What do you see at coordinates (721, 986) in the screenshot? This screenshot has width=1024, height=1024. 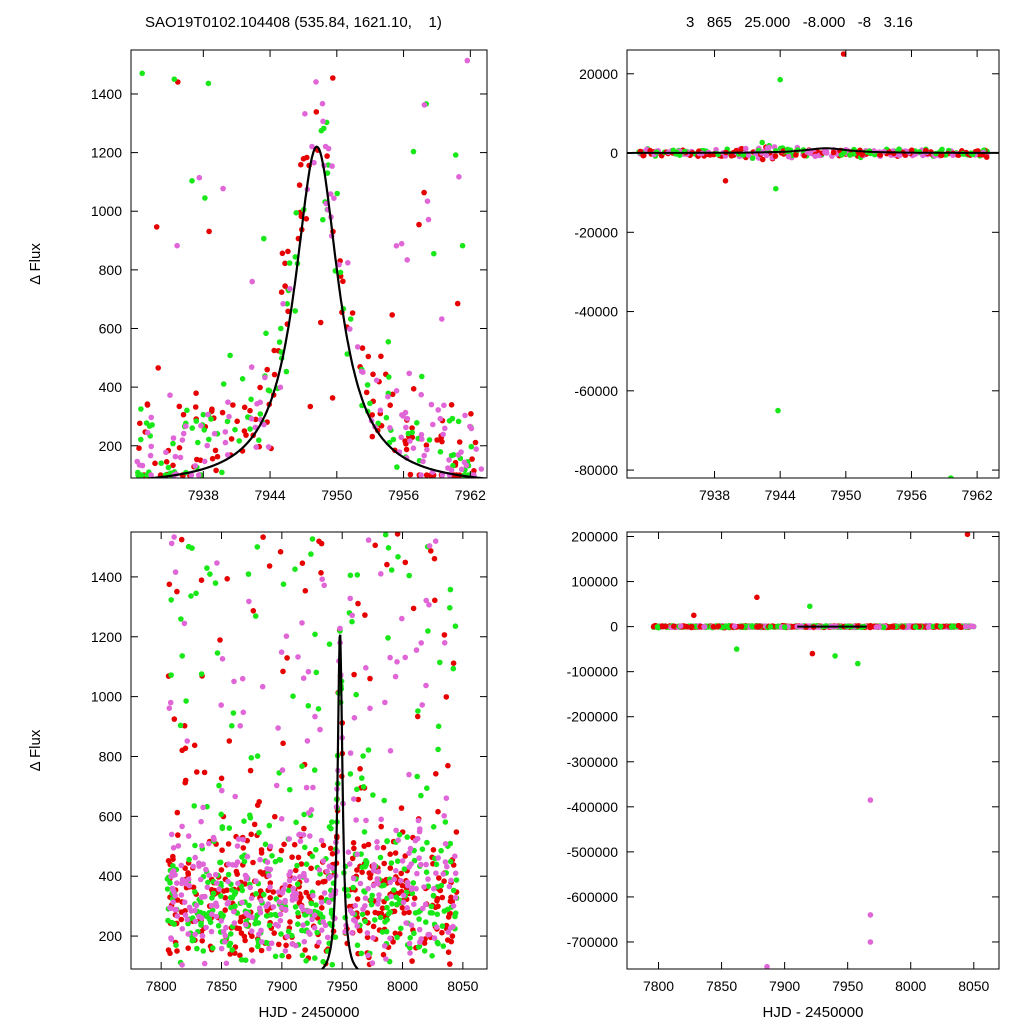 I see `x-tick-label: 7850` at bounding box center [721, 986].